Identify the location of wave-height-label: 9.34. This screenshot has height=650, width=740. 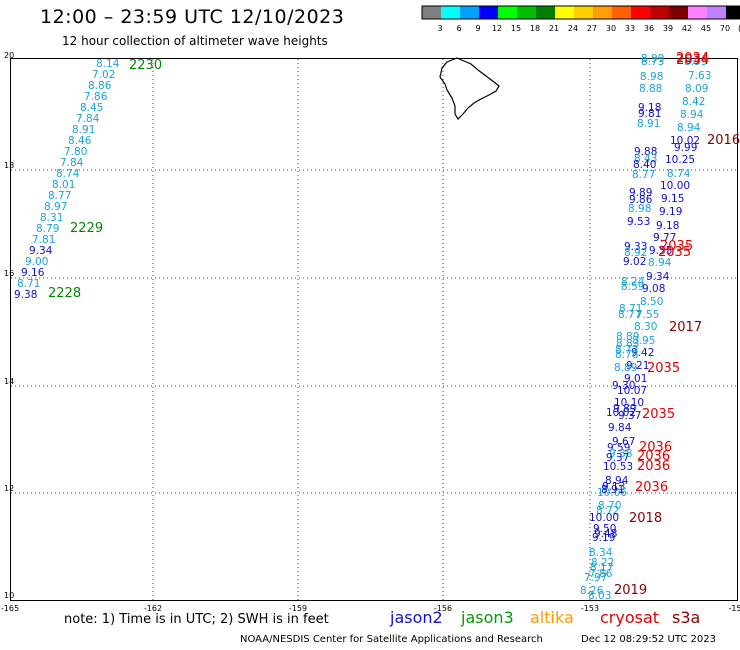
(658, 277).